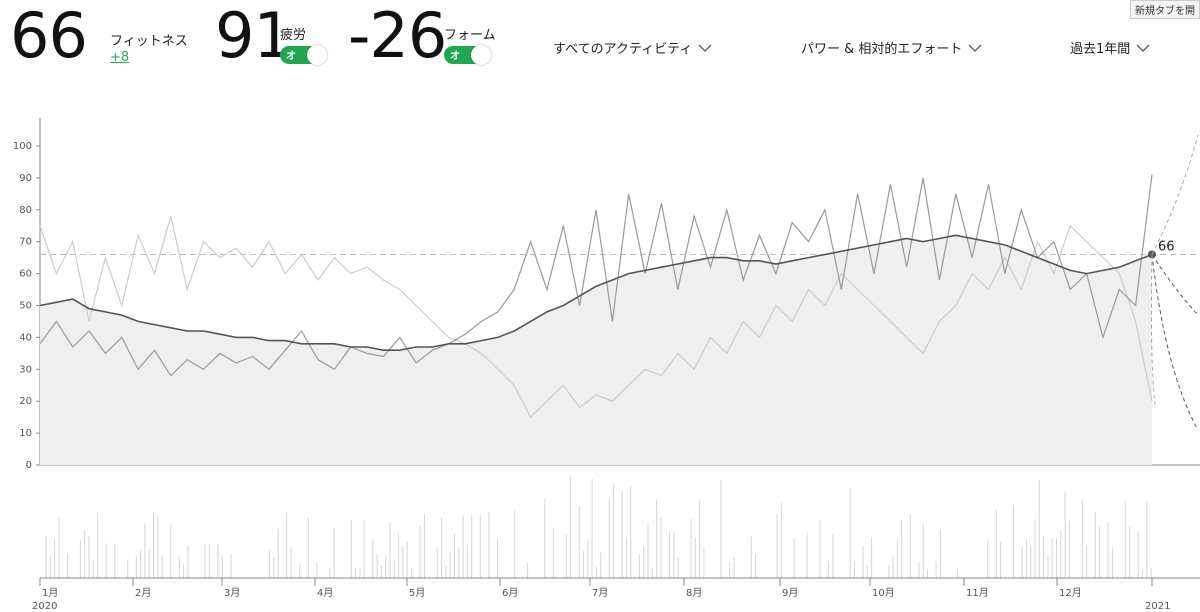 This screenshot has width=1200, height=612. Describe the element at coordinates (303, 55) in the screenshot. I see `fatigue-toggle: オ` at that location.